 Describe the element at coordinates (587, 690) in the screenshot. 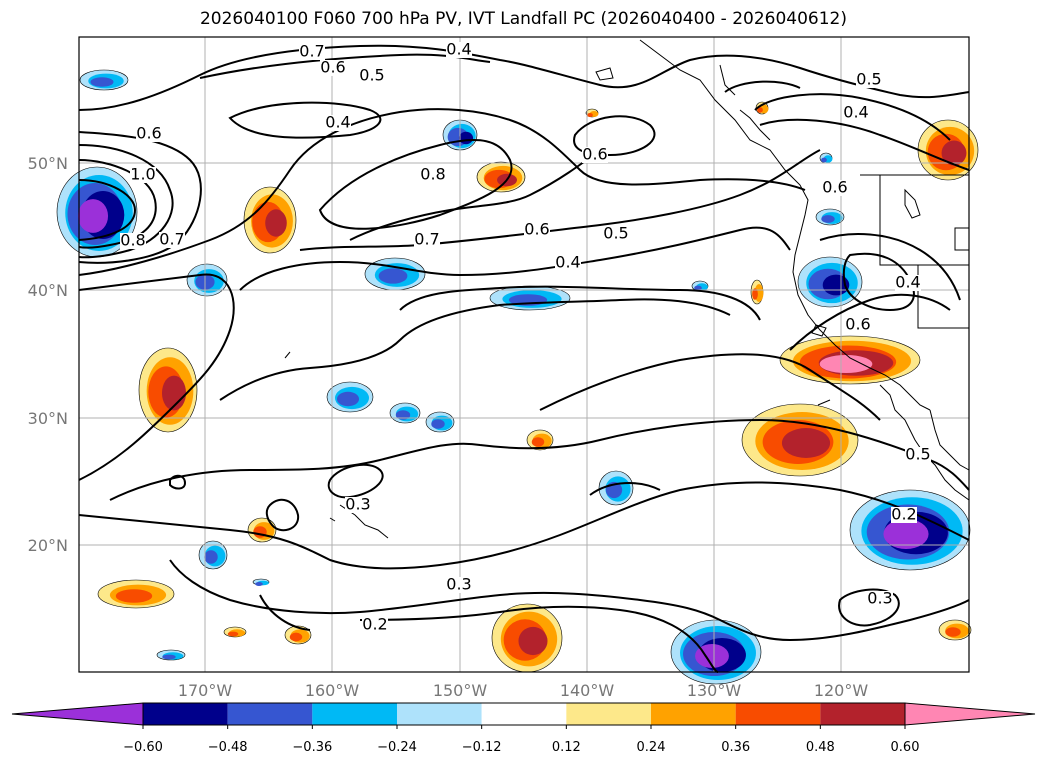

I see `lon-label-140w: 140°W` at that location.